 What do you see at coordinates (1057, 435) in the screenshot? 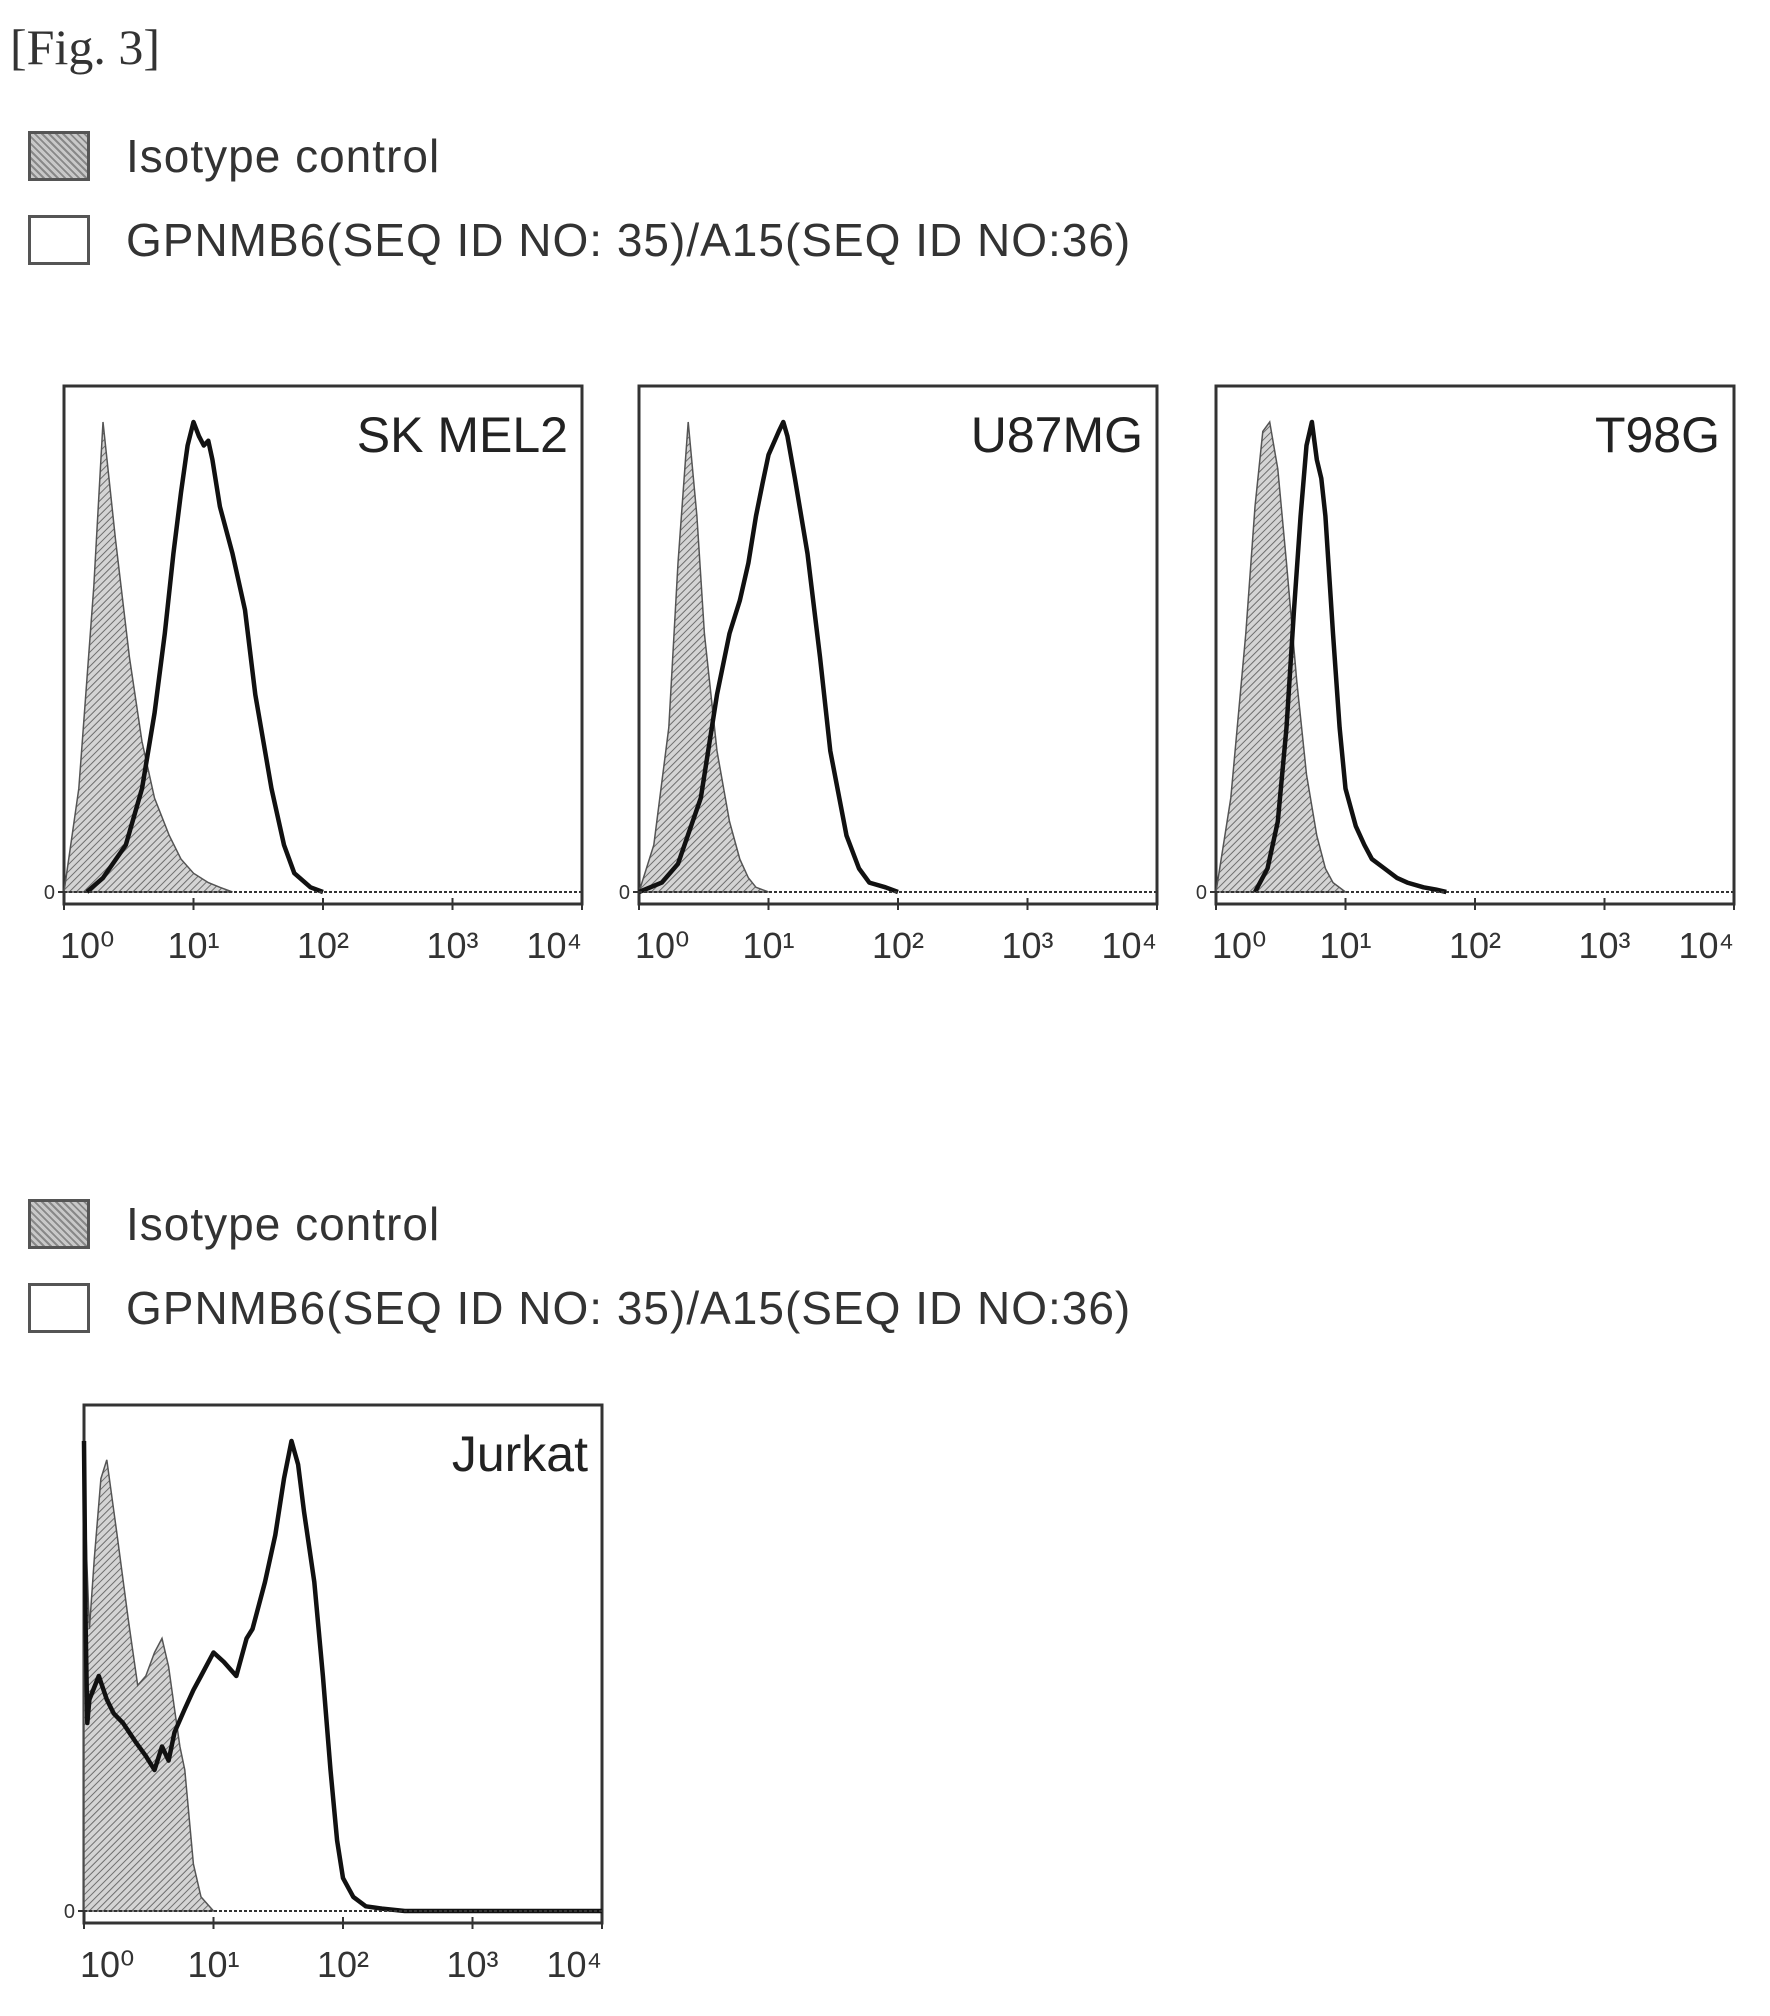
I see `panel-title: U87MG` at bounding box center [1057, 435].